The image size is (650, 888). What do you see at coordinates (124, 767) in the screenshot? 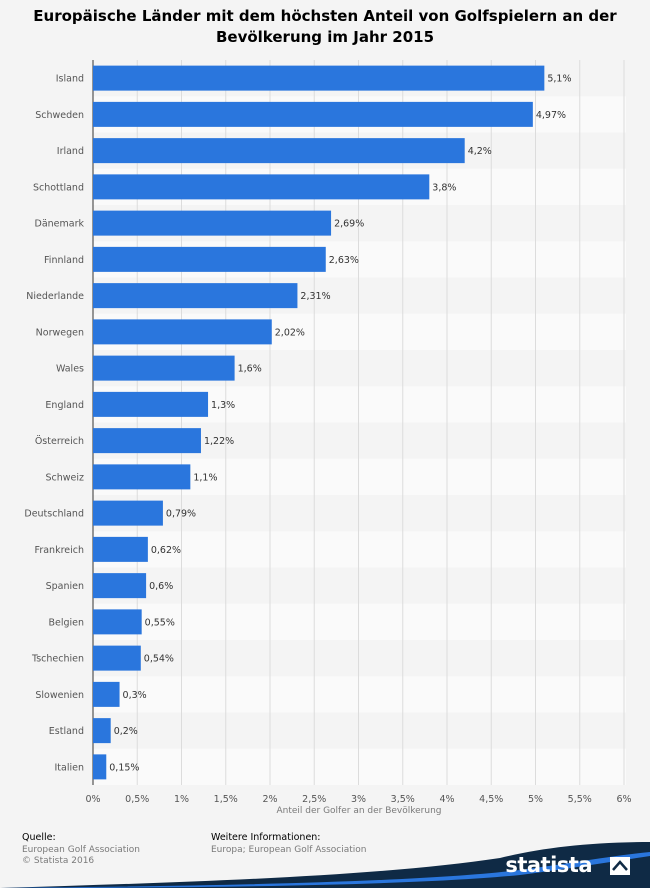
I see `value-label: 0,15%` at bounding box center [124, 767].